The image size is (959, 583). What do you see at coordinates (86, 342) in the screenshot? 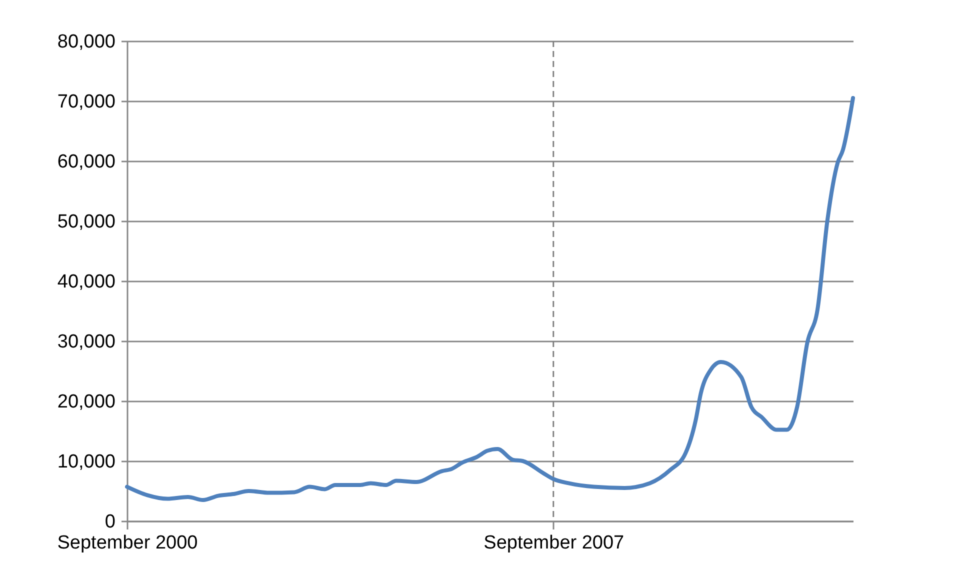
I see `y-tick-label: 30,000` at bounding box center [86, 342].